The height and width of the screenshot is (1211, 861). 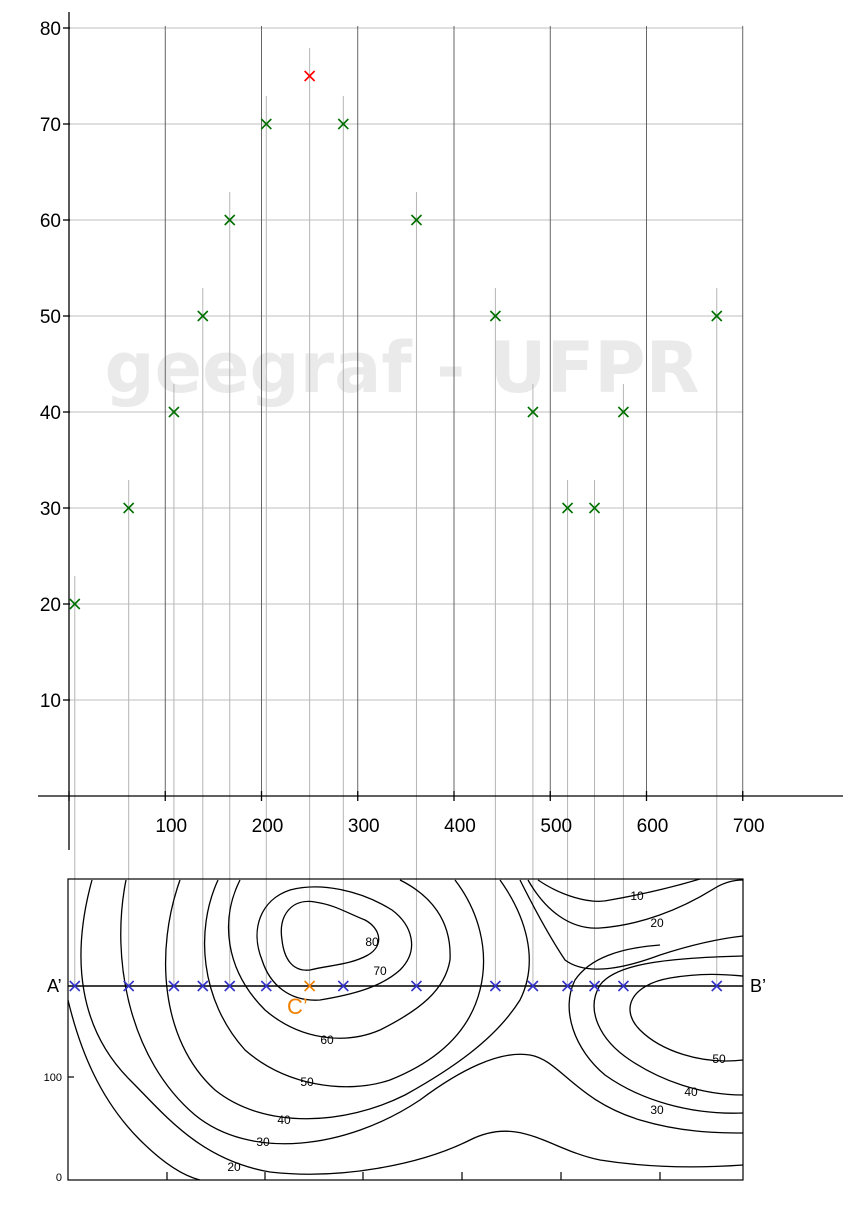 I want to click on contour-30-right, so click(x=656, y=1029).